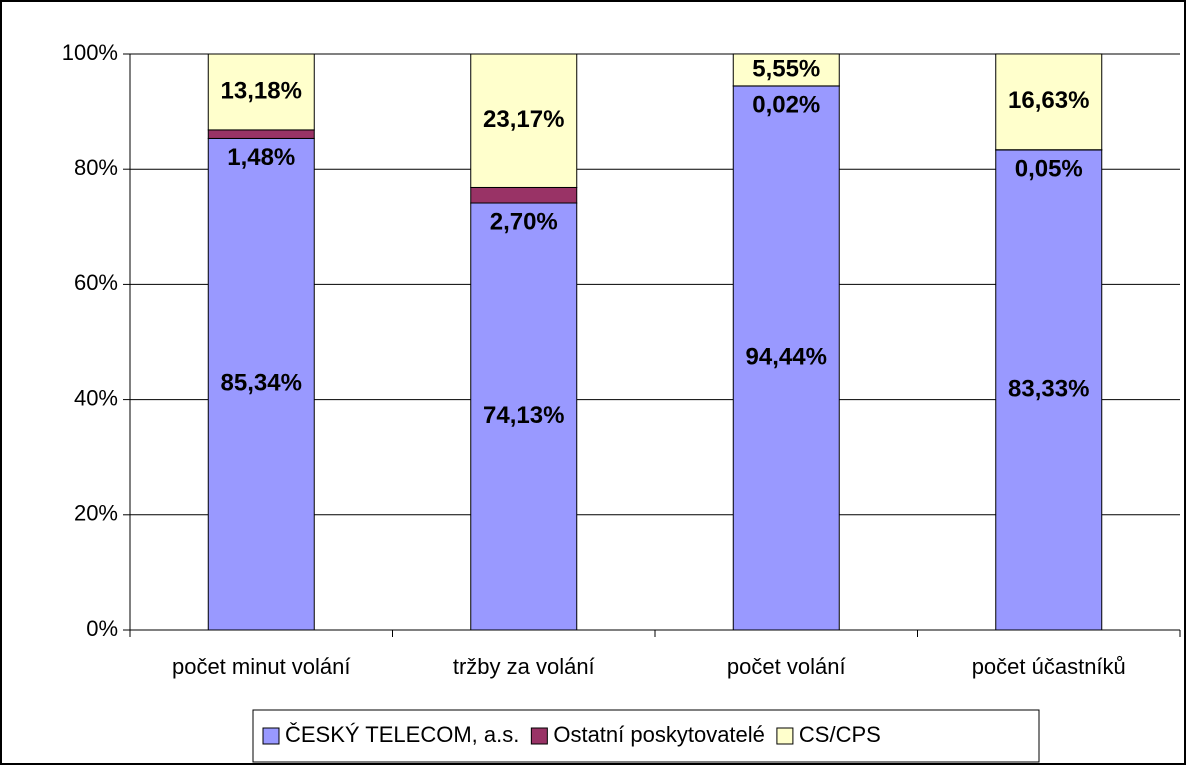 This screenshot has width=1186, height=765. I want to click on data-label: 0,05%, so click(1049, 168).